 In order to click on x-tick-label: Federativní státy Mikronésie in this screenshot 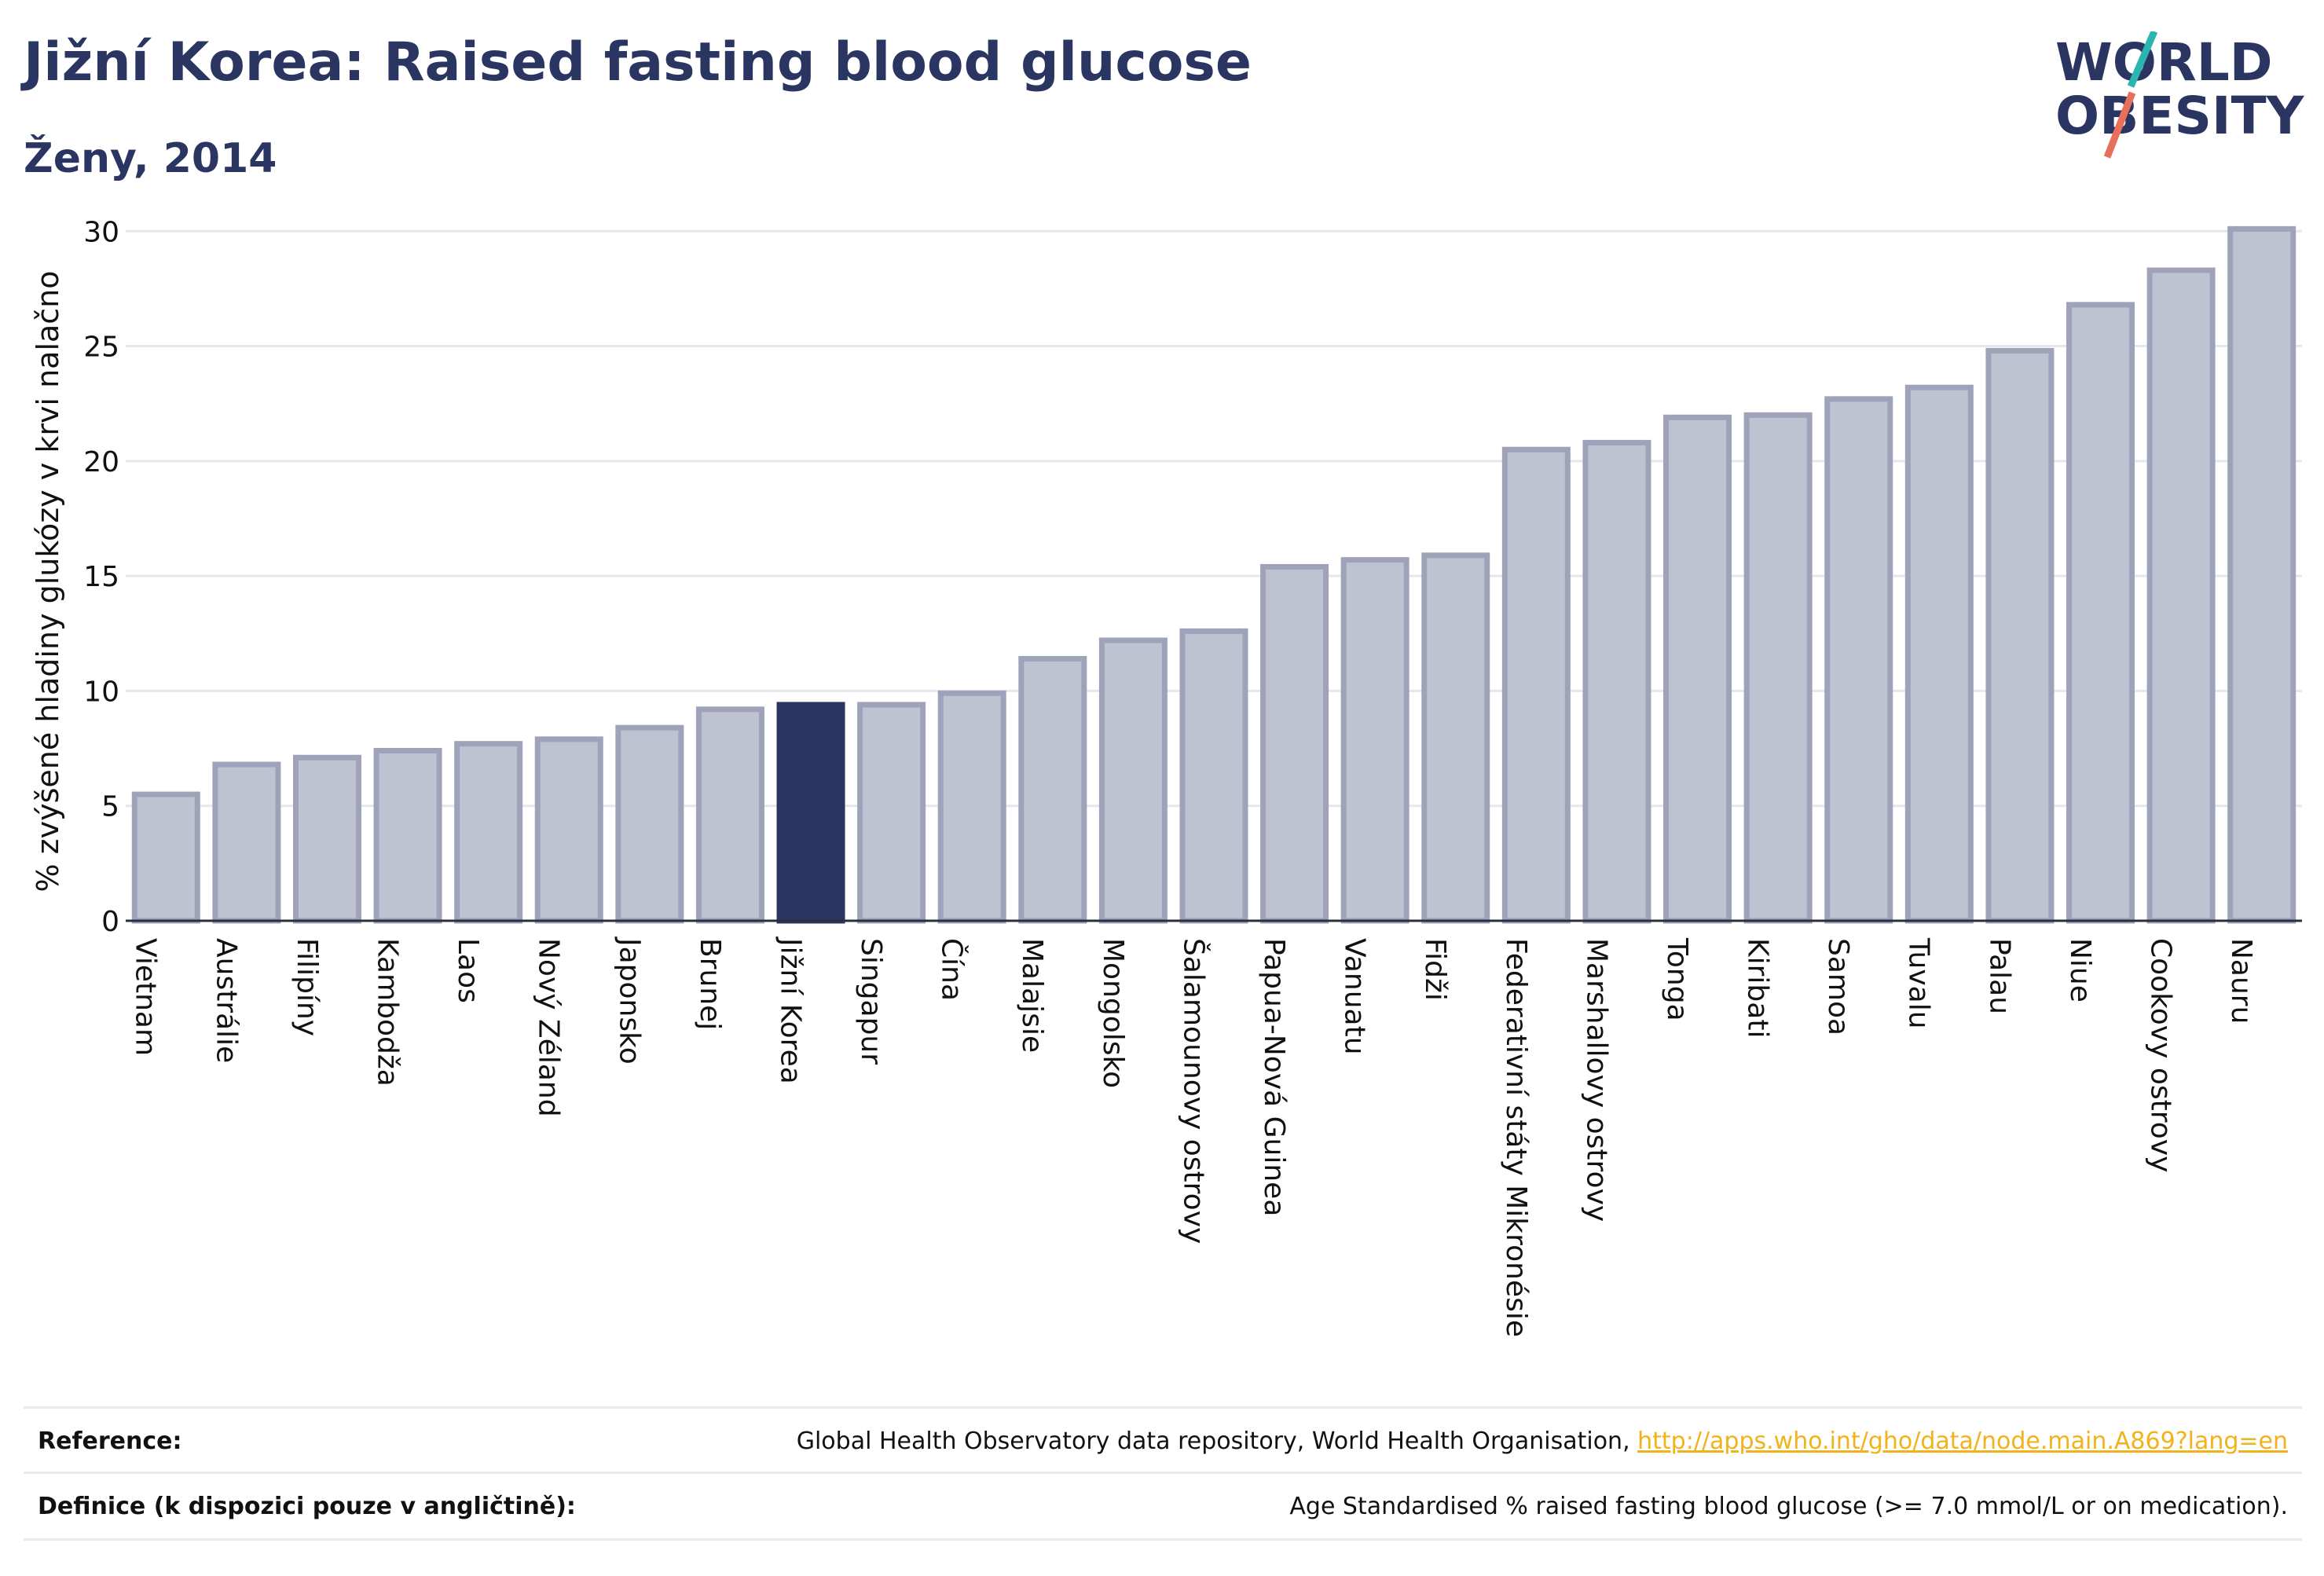, I will do `click(1516, 1137)`.